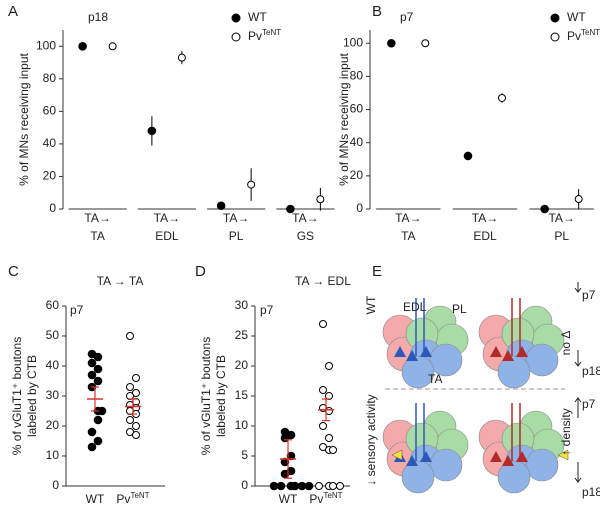  What do you see at coordinates (244, 455) in the screenshot?
I see `y-tick-label: 5` at bounding box center [244, 455].